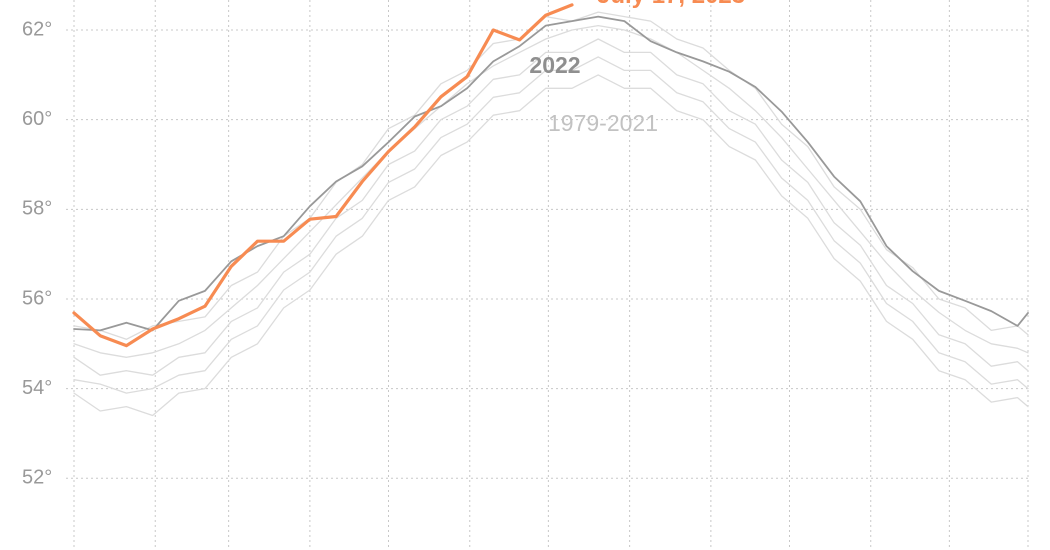 The image size is (1050, 550). What do you see at coordinates (37, 298) in the screenshot?
I see `y-tick-label: 56°` at bounding box center [37, 298].